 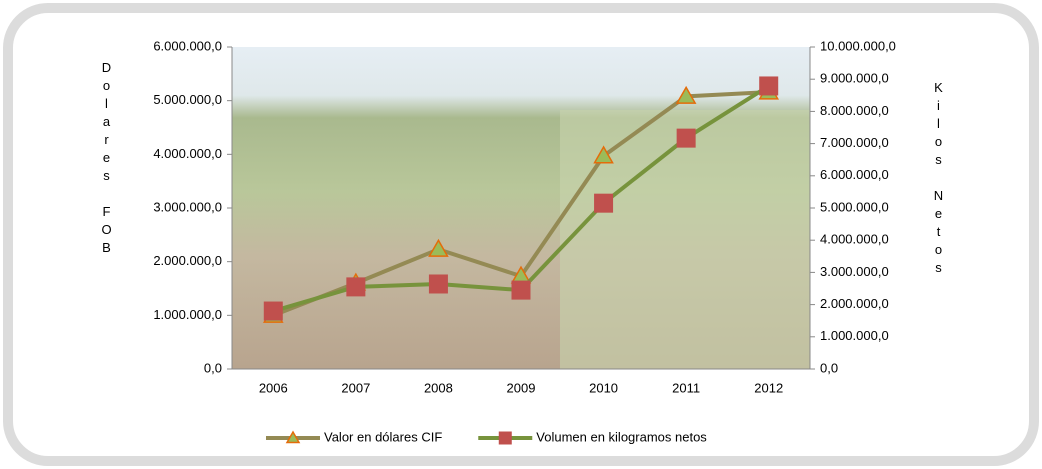 What do you see at coordinates (685, 239) in the screenshot?
I see `orchard` at bounding box center [685, 239].